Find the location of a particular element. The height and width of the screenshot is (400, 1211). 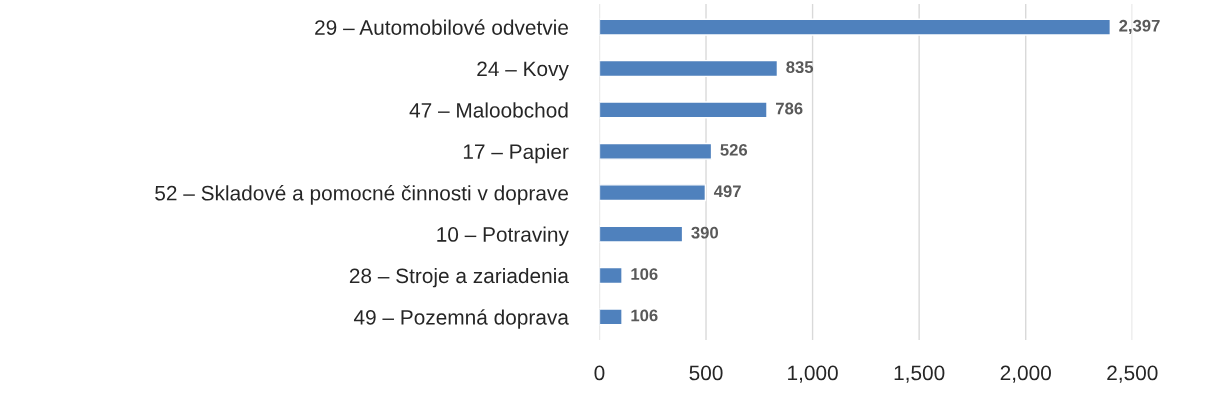

data-label: 497 is located at coordinates (727, 191).